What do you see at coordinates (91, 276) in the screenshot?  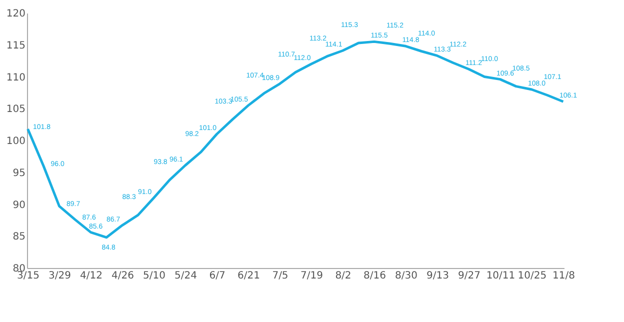 I see `x-tick-label: 4/12` at bounding box center [91, 276].